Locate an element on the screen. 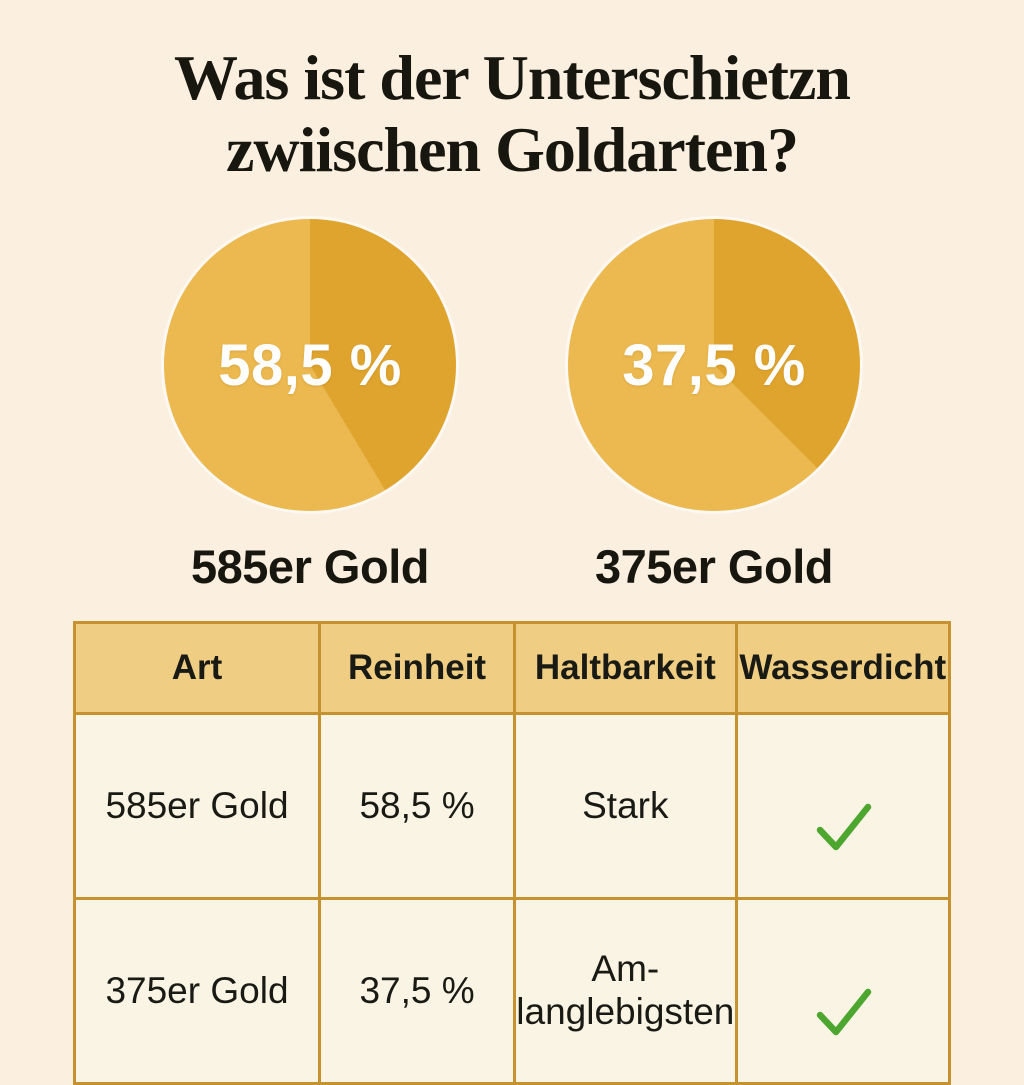 The height and width of the screenshot is (1085, 1024). pie-value-label-585: 58,5 % is located at coordinates (310, 365).